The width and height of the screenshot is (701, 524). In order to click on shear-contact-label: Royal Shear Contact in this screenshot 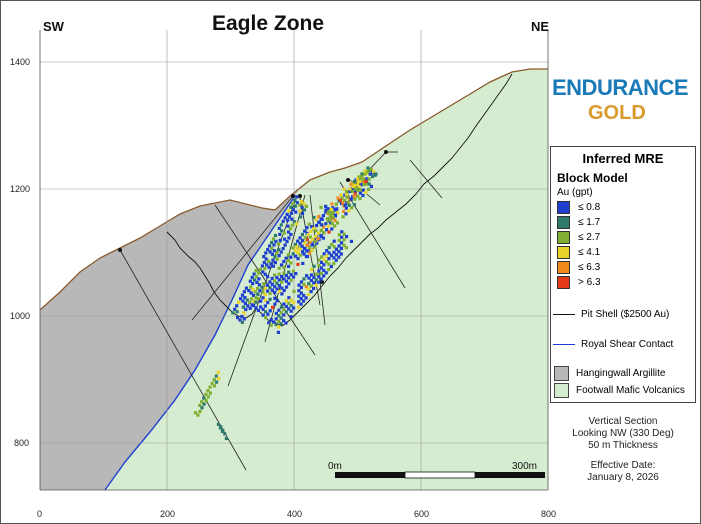, I will do `click(627, 344)`.